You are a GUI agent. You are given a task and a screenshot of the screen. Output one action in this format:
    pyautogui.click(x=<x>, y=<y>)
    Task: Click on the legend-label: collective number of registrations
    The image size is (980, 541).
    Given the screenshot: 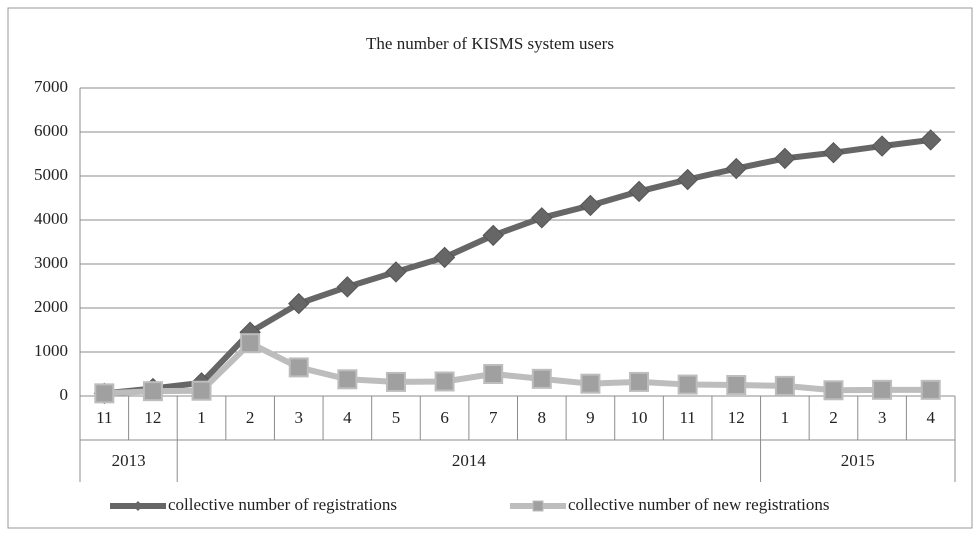 What is the action you would take?
    pyautogui.click(x=282, y=504)
    